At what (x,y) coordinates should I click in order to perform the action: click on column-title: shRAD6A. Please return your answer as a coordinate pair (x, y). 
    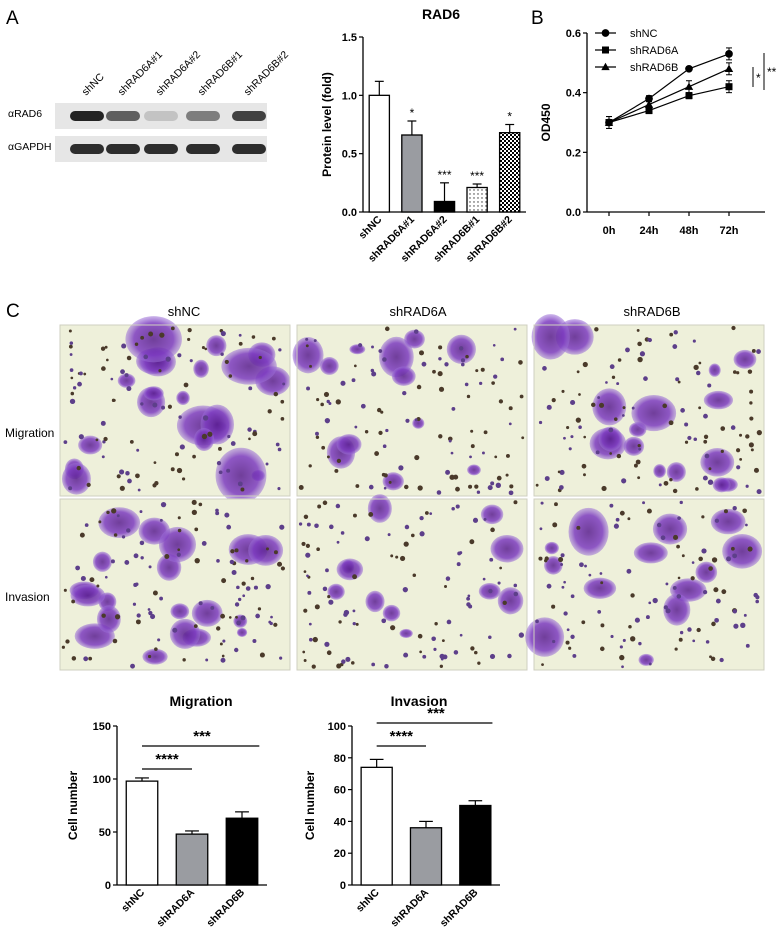
    Looking at the image, I should click on (417, 311).